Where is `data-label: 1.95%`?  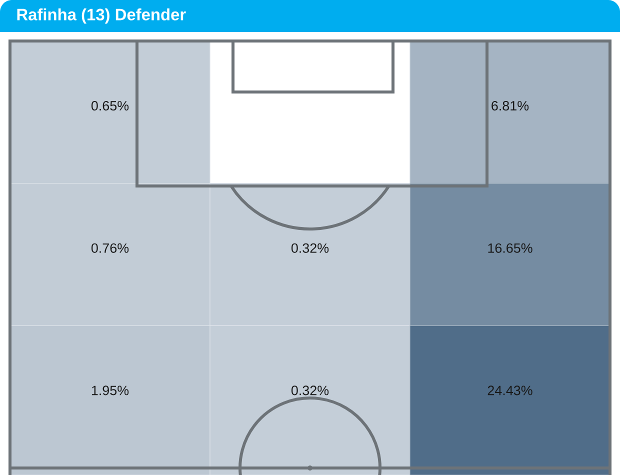
data-label: 1.95% is located at coordinates (110, 391).